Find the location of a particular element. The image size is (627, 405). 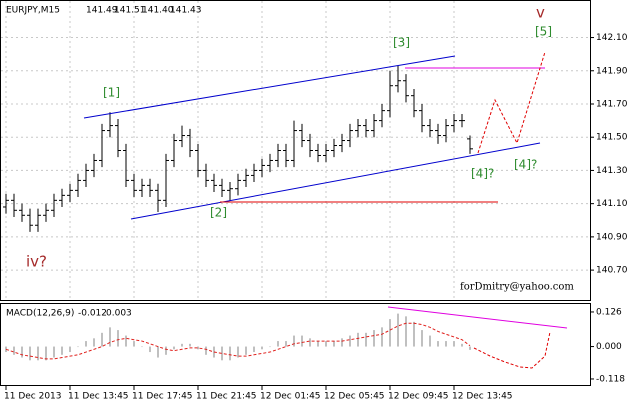

x-tick-label: 12 Dec 05:45 is located at coordinates (354, 397).